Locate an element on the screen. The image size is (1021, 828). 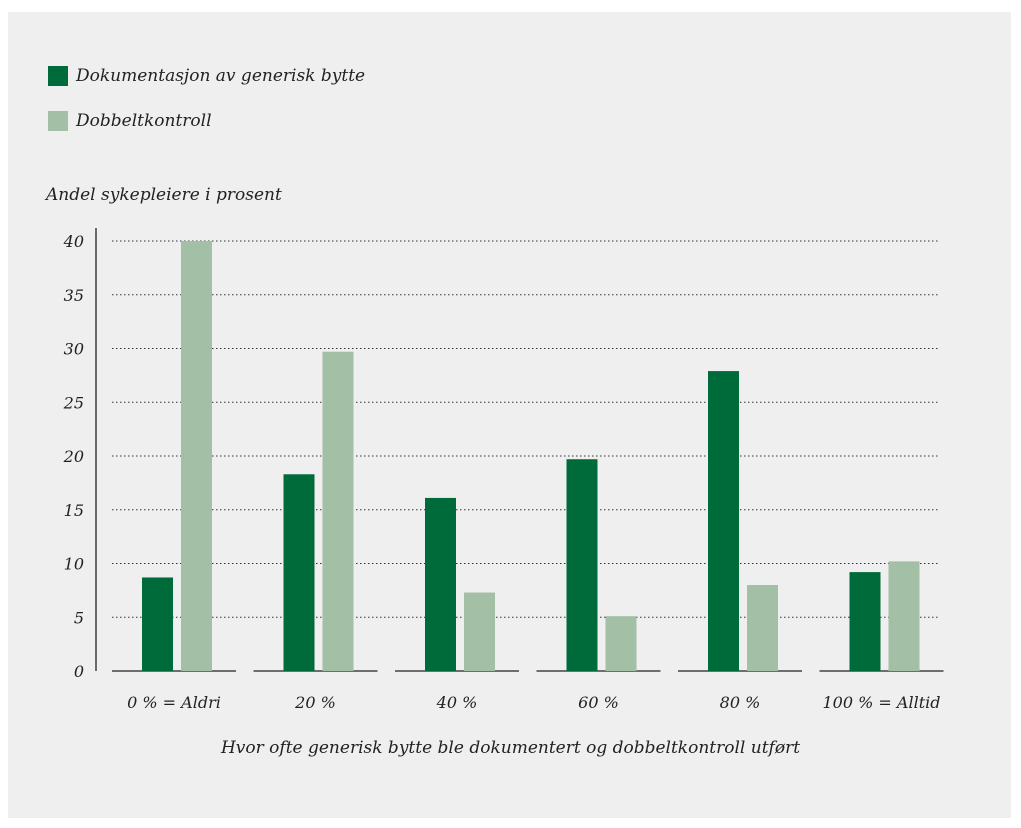
x-tick-label: 80 % is located at coordinates (740, 702).